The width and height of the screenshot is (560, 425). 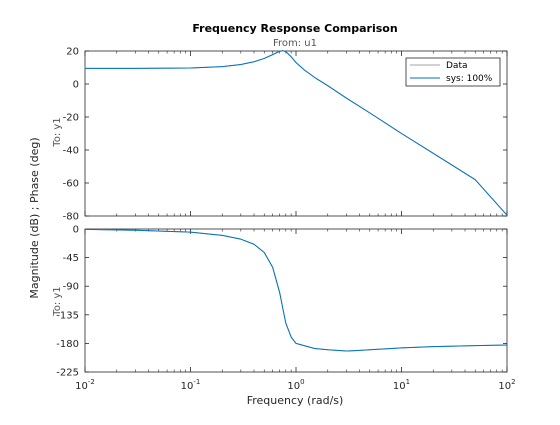 I want to click on mag-ytick-label: -80, so click(x=71, y=217).